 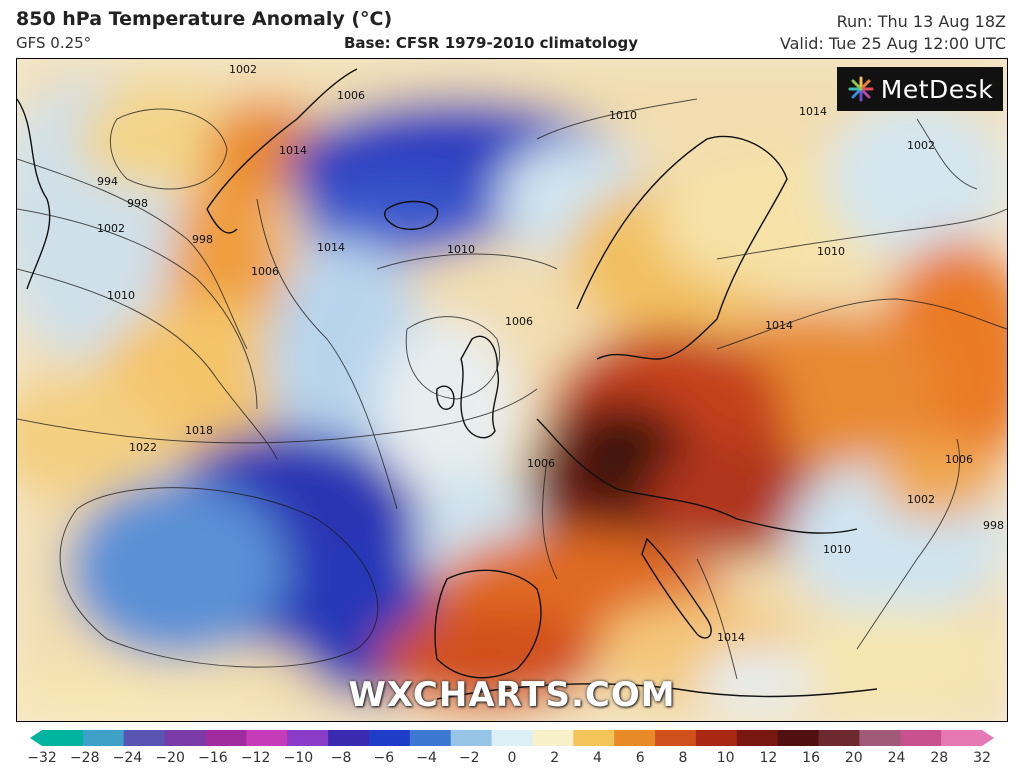 What do you see at coordinates (84, 758) in the screenshot?
I see `colorbar-tick-label: −28` at bounding box center [84, 758].